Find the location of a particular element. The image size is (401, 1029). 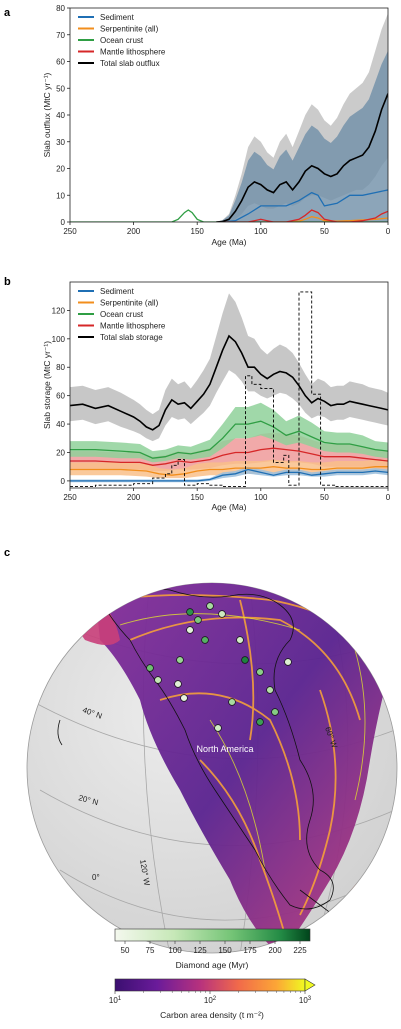

a-y-tick-label: 80 is located at coordinates (60, 8).